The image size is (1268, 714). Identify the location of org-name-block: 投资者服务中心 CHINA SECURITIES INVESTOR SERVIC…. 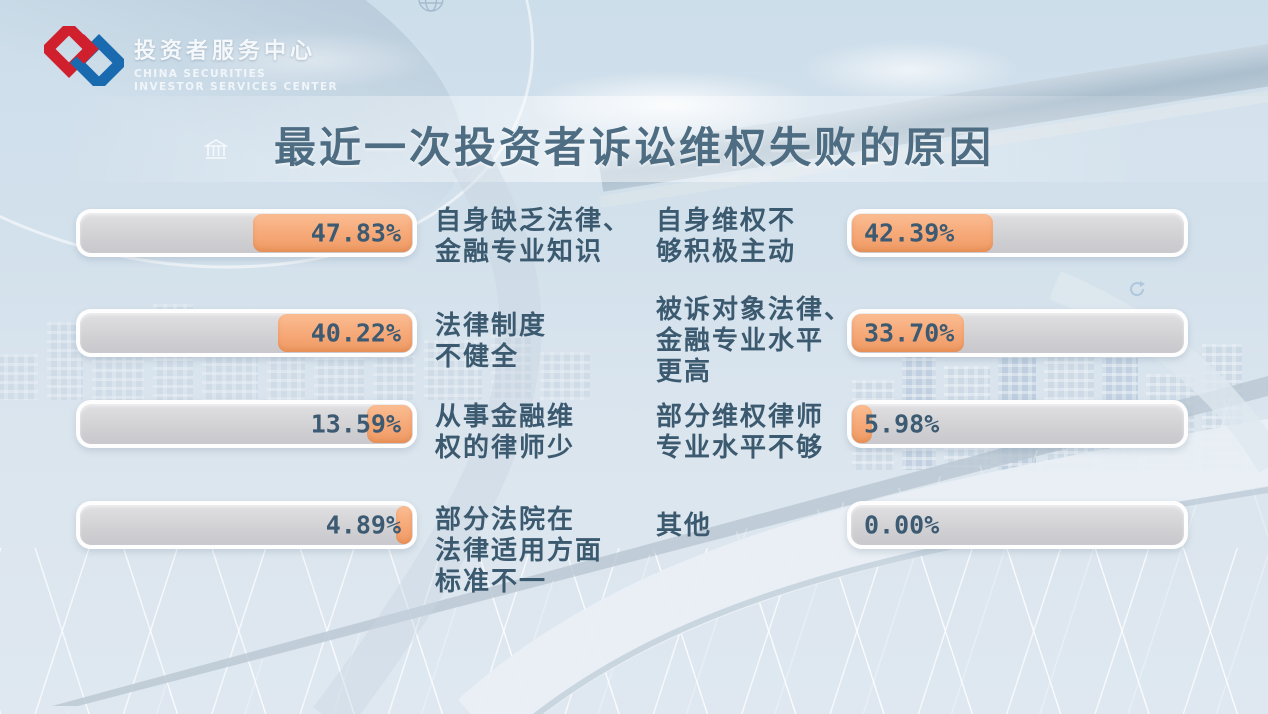
(236, 63).